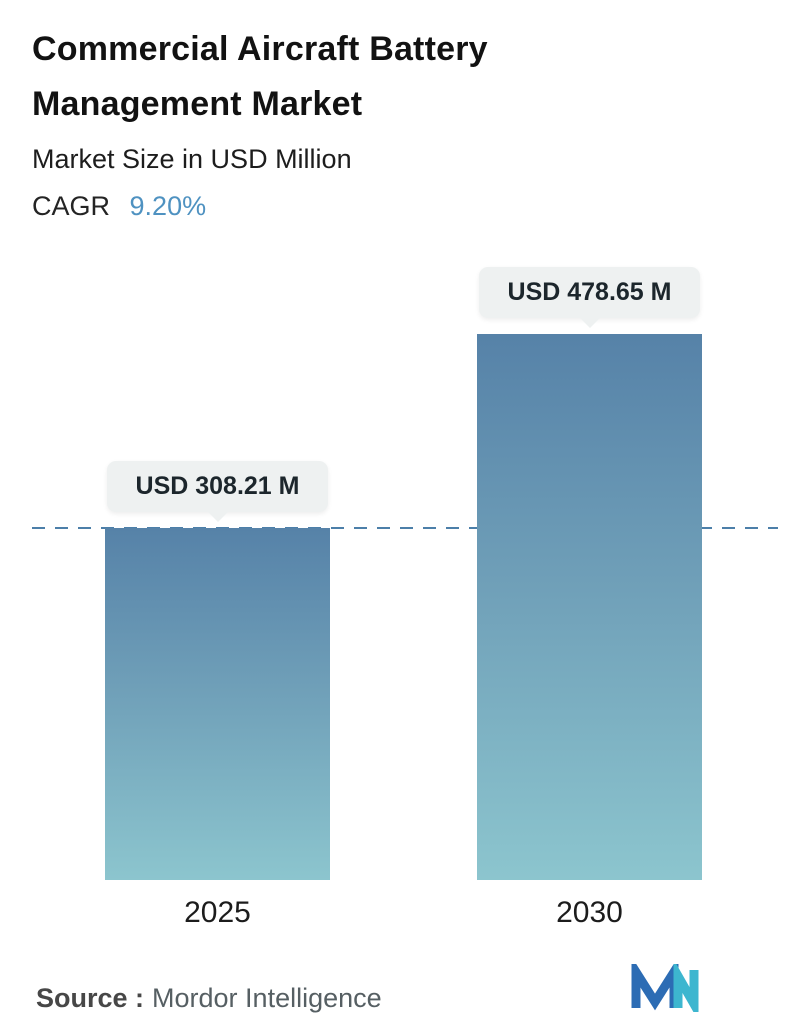  I want to click on cagr-row: CAGR 9.20%, so click(392, 206).